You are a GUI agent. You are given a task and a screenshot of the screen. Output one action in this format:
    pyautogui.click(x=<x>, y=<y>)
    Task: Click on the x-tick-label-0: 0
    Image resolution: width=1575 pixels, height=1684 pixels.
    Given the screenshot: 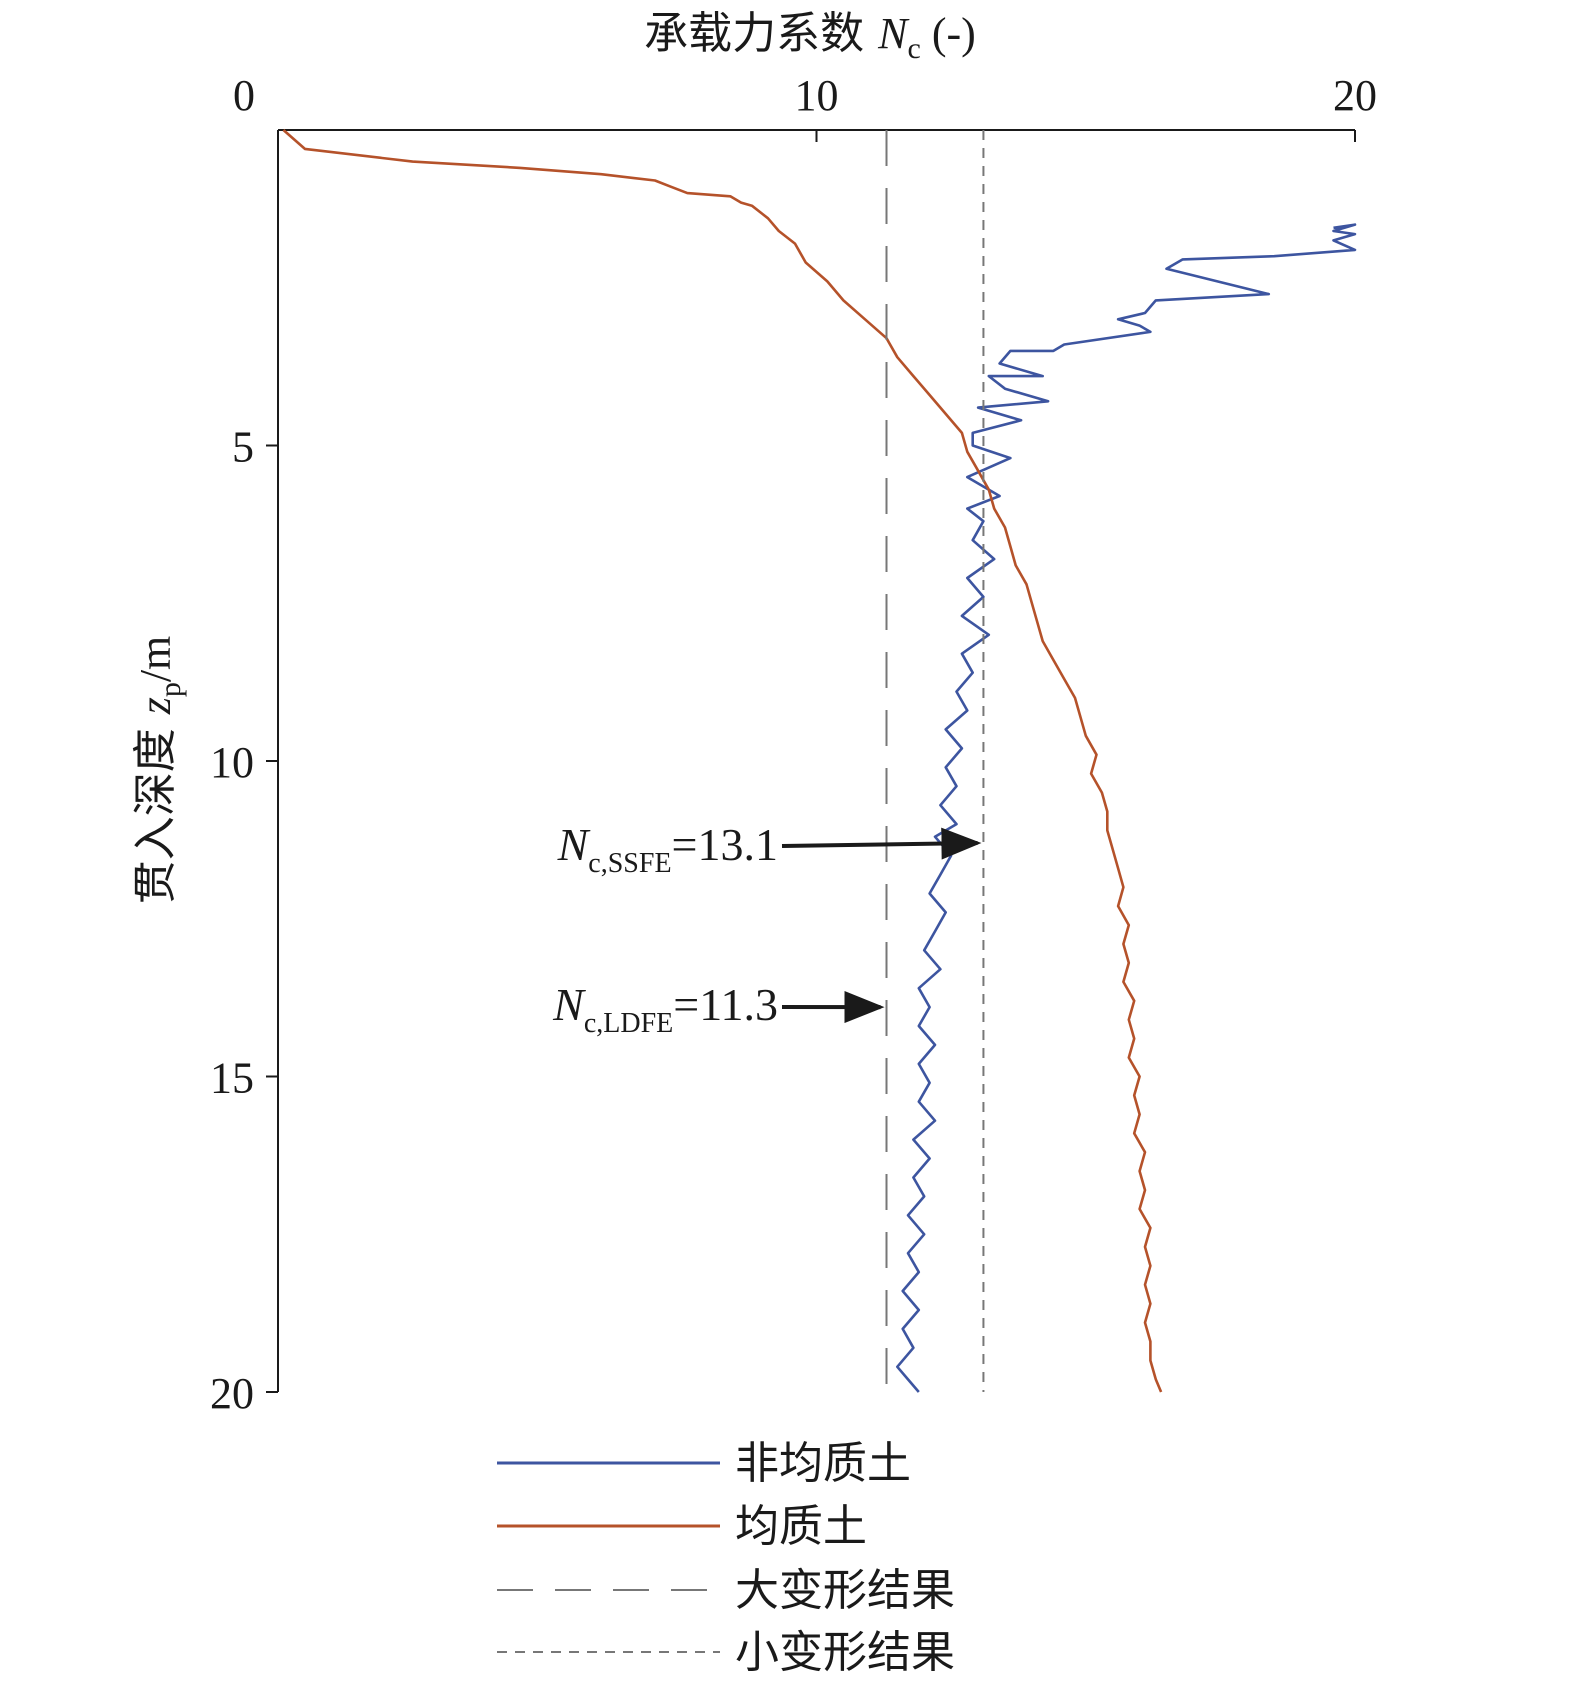 What is the action you would take?
    pyautogui.click(x=244, y=95)
    